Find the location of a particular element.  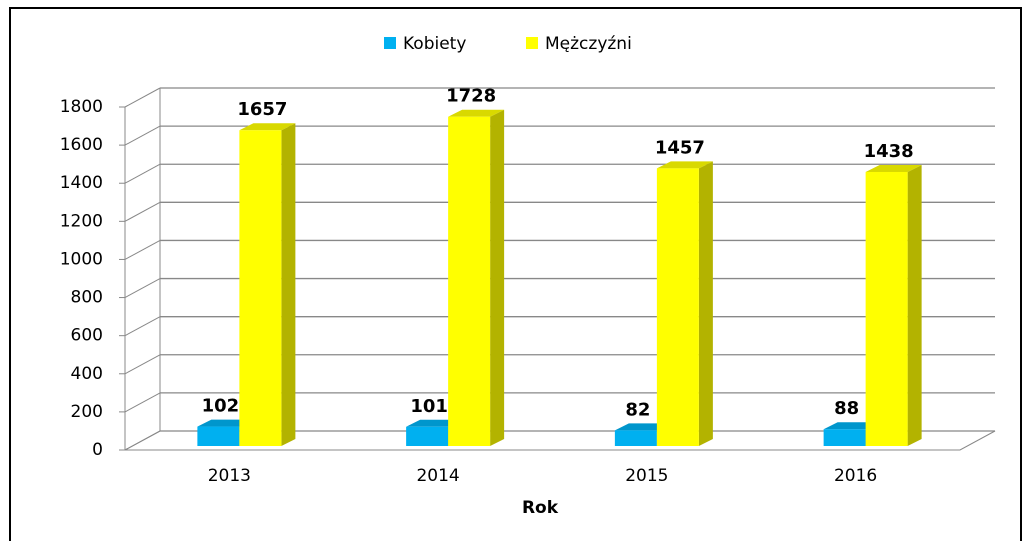

y-tick-label: 0 is located at coordinates (97, 450).